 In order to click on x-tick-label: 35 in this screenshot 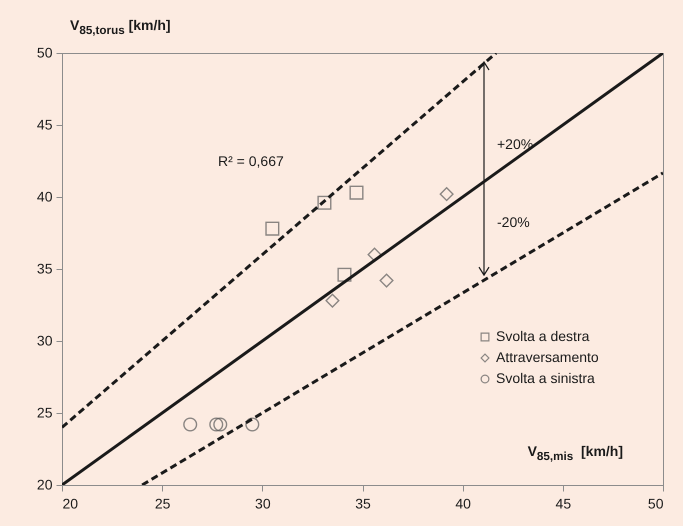, I will do `click(363, 504)`.